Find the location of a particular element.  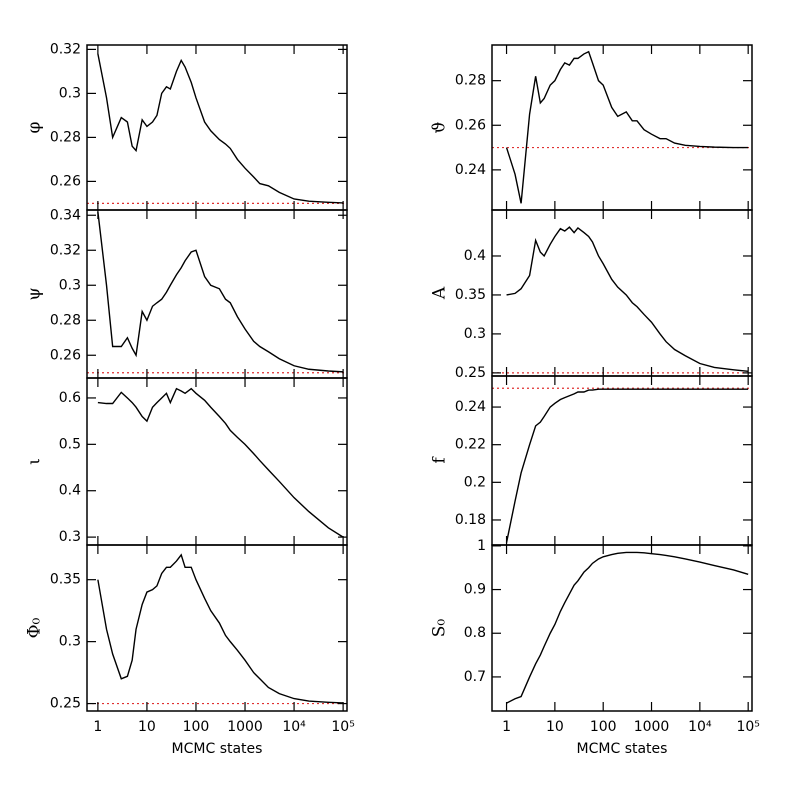

y-tick-label: 0.34 is located at coordinates (65, 215).